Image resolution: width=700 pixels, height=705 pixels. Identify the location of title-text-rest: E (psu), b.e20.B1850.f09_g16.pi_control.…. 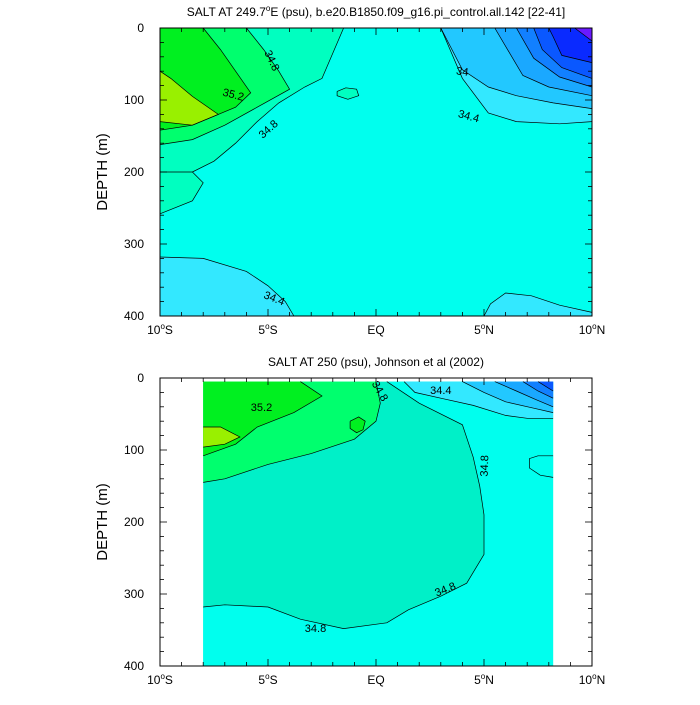
(417, 12).